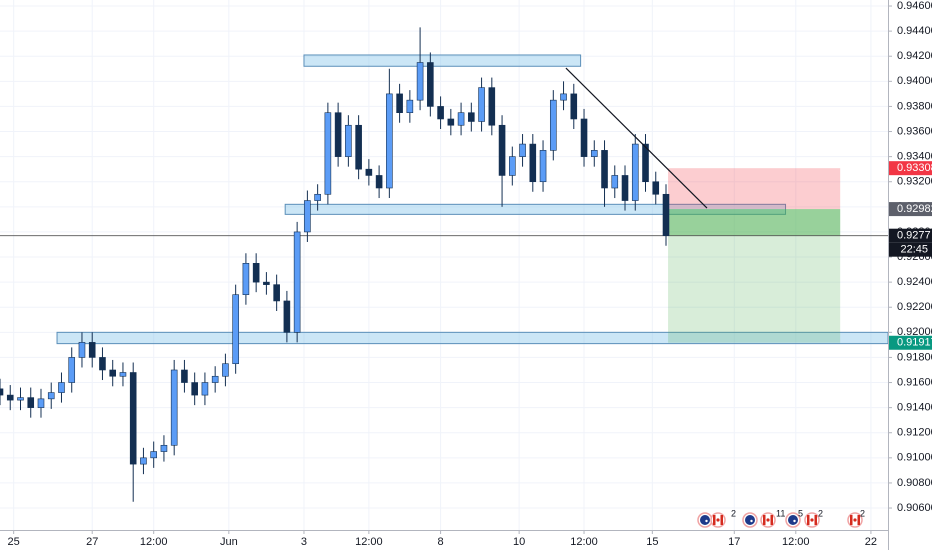  I want to click on target-label-box, so click(910, 342).